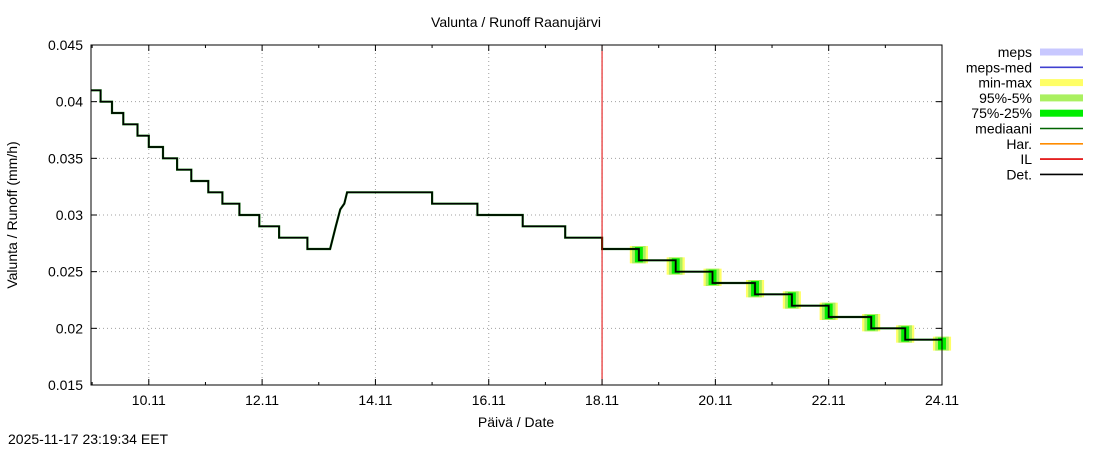 The width and height of the screenshot is (1100, 450). Describe the element at coordinates (65, 45) in the screenshot. I see `y-tick-label: 0.045` at that location.